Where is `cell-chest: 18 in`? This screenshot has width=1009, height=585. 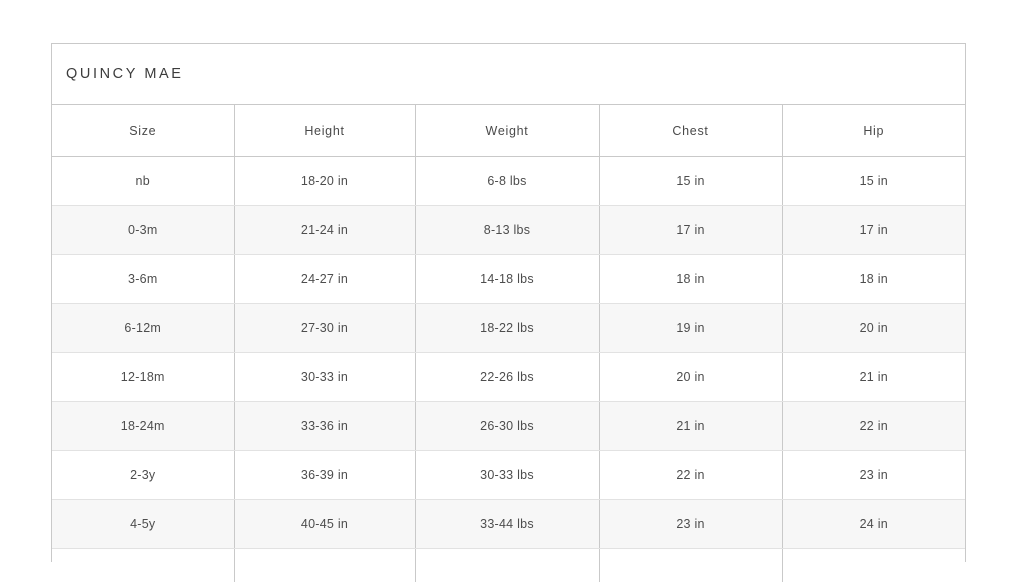
cell-chest: 18 in is located at coordinates (691, 279).